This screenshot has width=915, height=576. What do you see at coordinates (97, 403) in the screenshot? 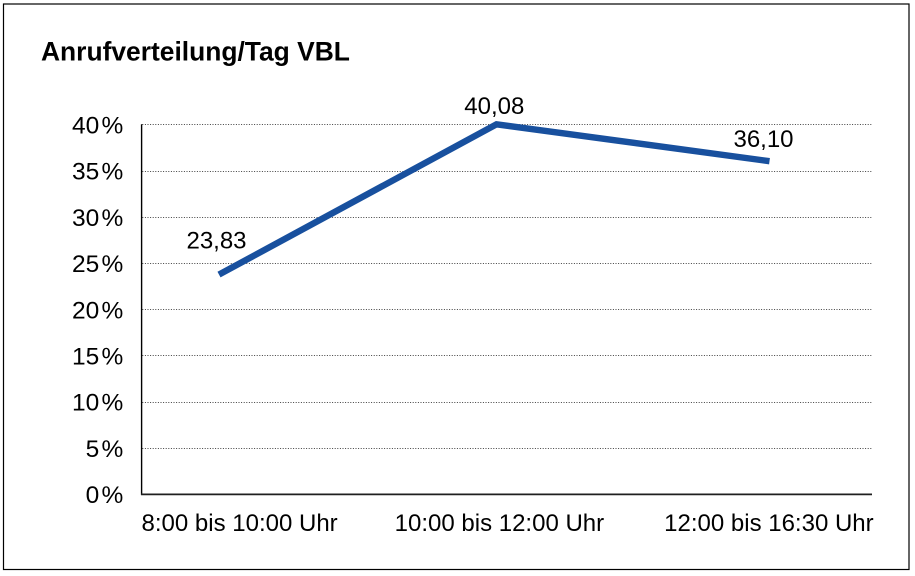
I see `svg-text: 10 %` at bounding box center [97, 403].